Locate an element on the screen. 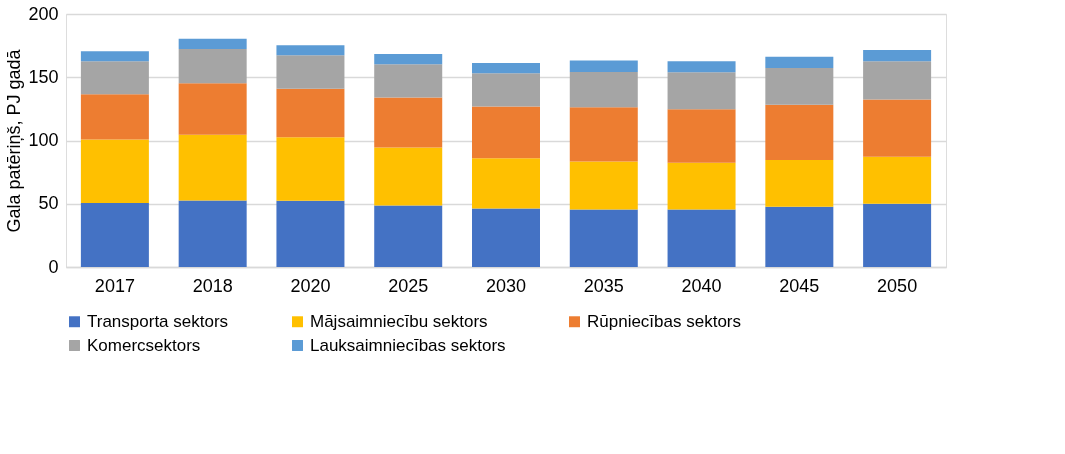 Image resolution: width=1065 pixels, height=454 pixels. x-tick-label: 2045 is located at coordinates (799, 285).